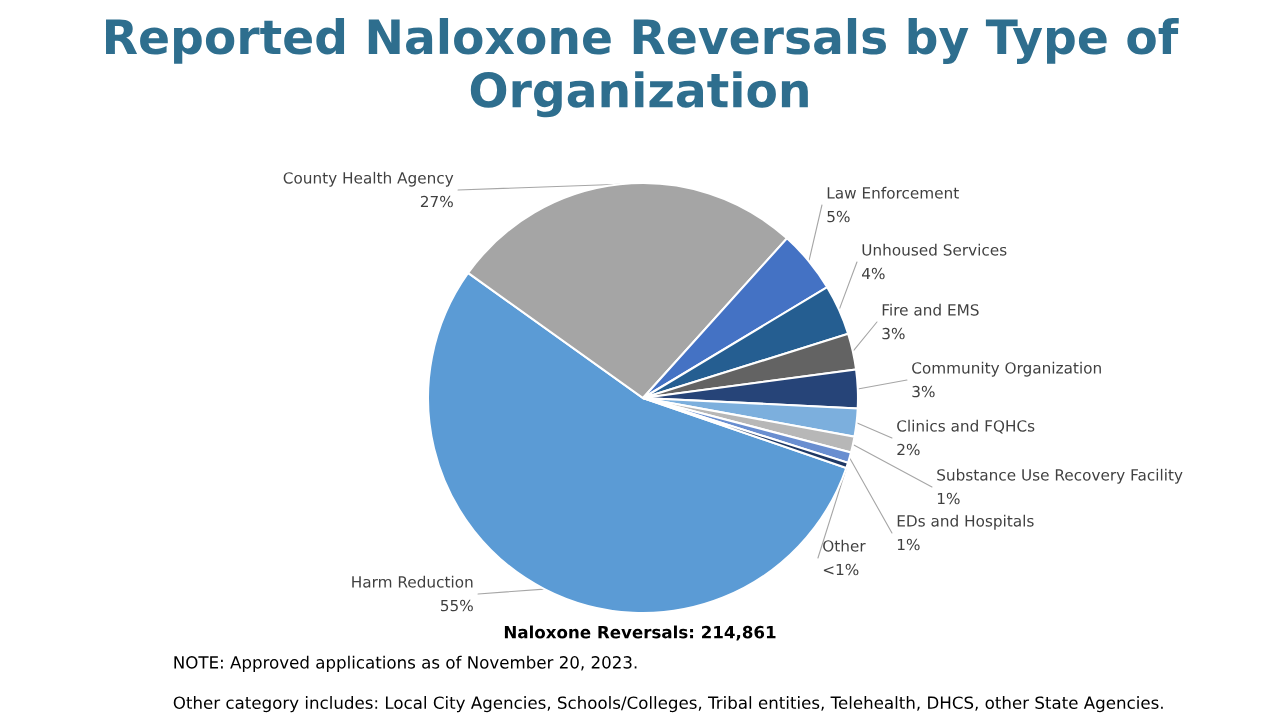 This screenshot has height=720, width=1280. Describe the element at coordinates (405, 663) in the screenshot. I see `text: NOTE: Approved applications as of November 20, 2023.` at that location.